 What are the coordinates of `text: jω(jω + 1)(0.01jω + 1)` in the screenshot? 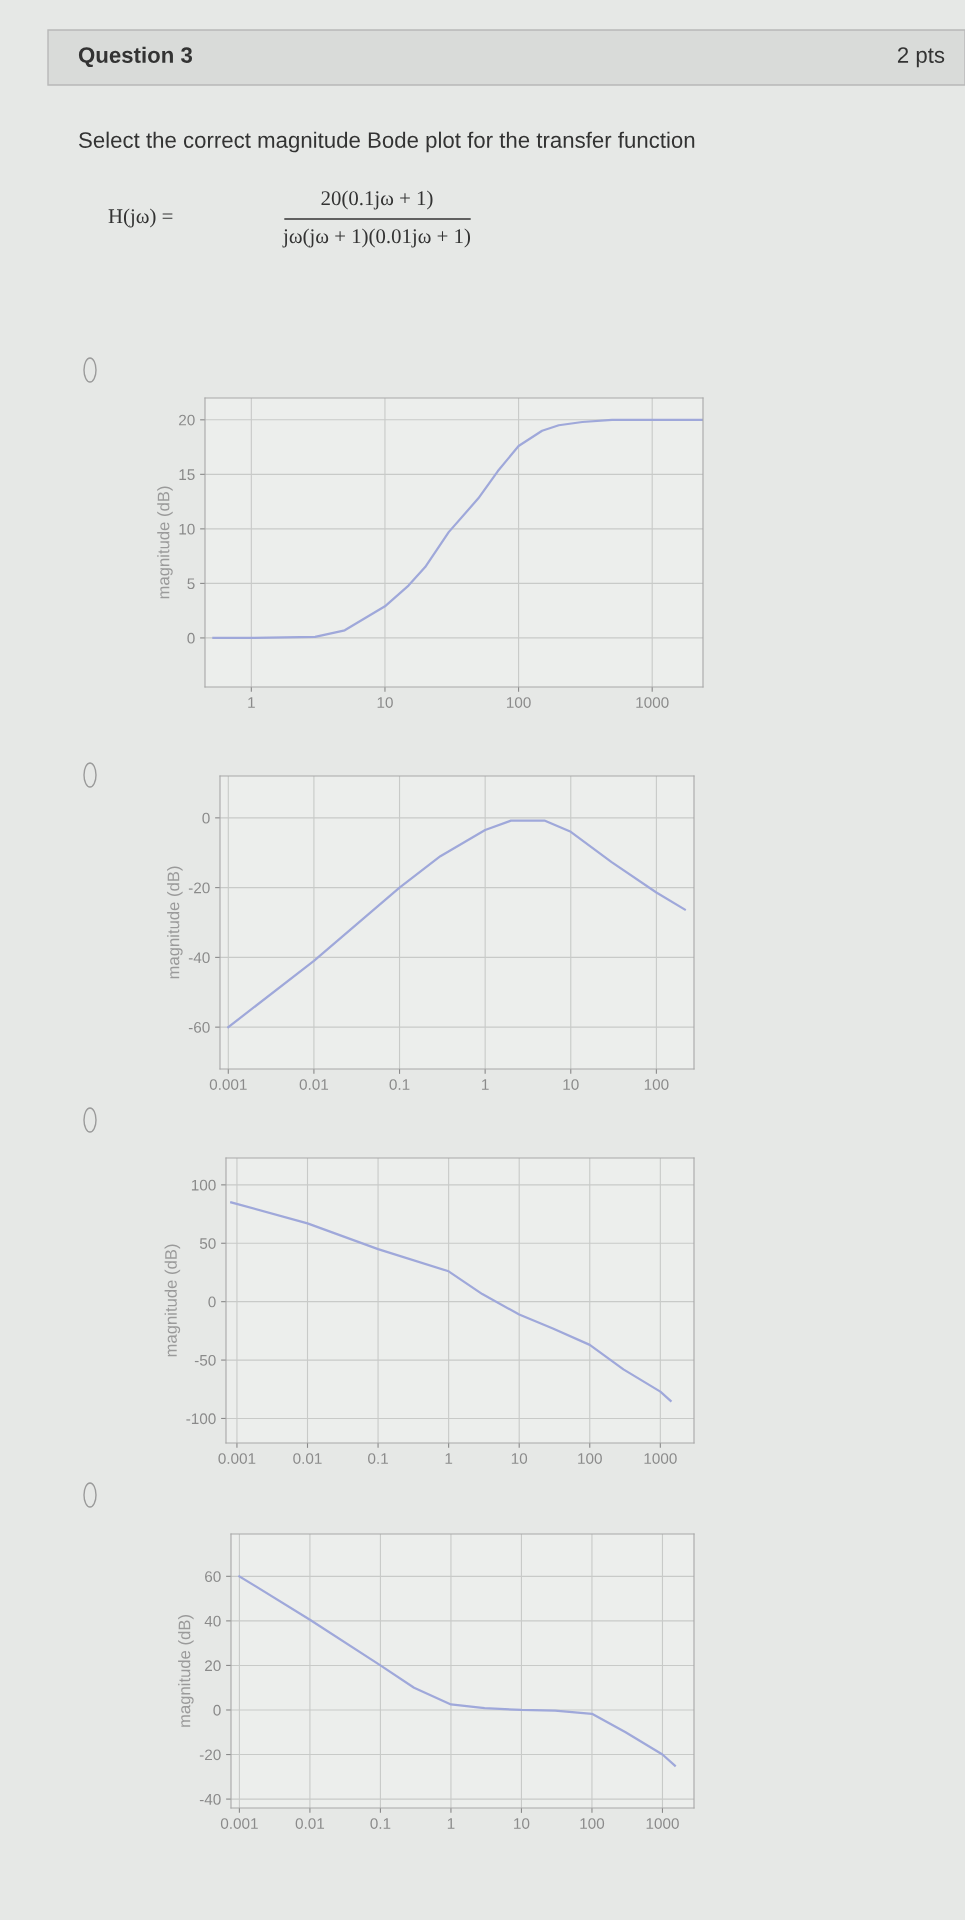 It's located at (376, 238).